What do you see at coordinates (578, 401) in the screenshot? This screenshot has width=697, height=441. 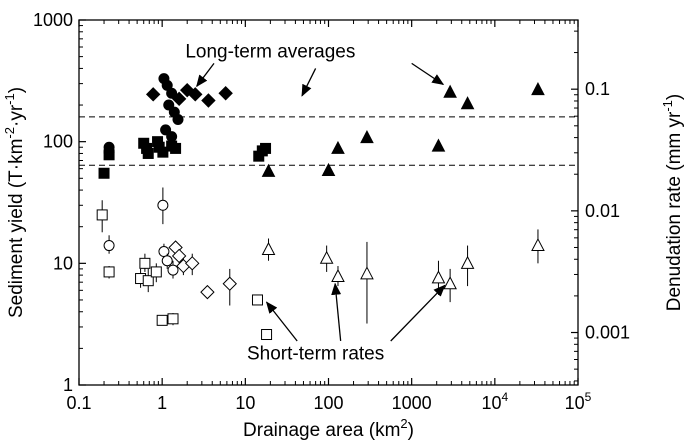 I see `x-tick-label: 10⁵` at bounding box center [578, 401].